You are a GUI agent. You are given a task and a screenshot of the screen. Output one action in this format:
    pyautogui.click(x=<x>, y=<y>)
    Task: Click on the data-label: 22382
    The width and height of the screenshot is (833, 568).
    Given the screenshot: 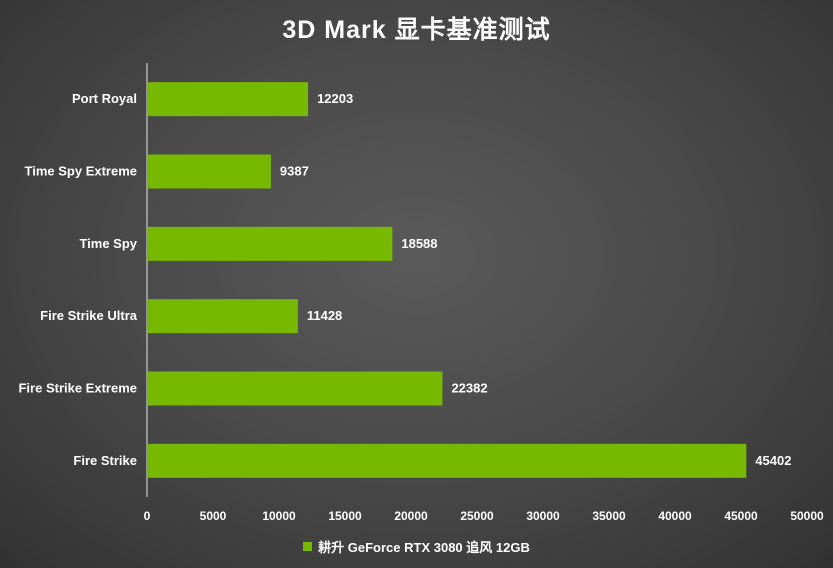 What is the action you would take?
    pyautogui.click(x=469, y=388)
    